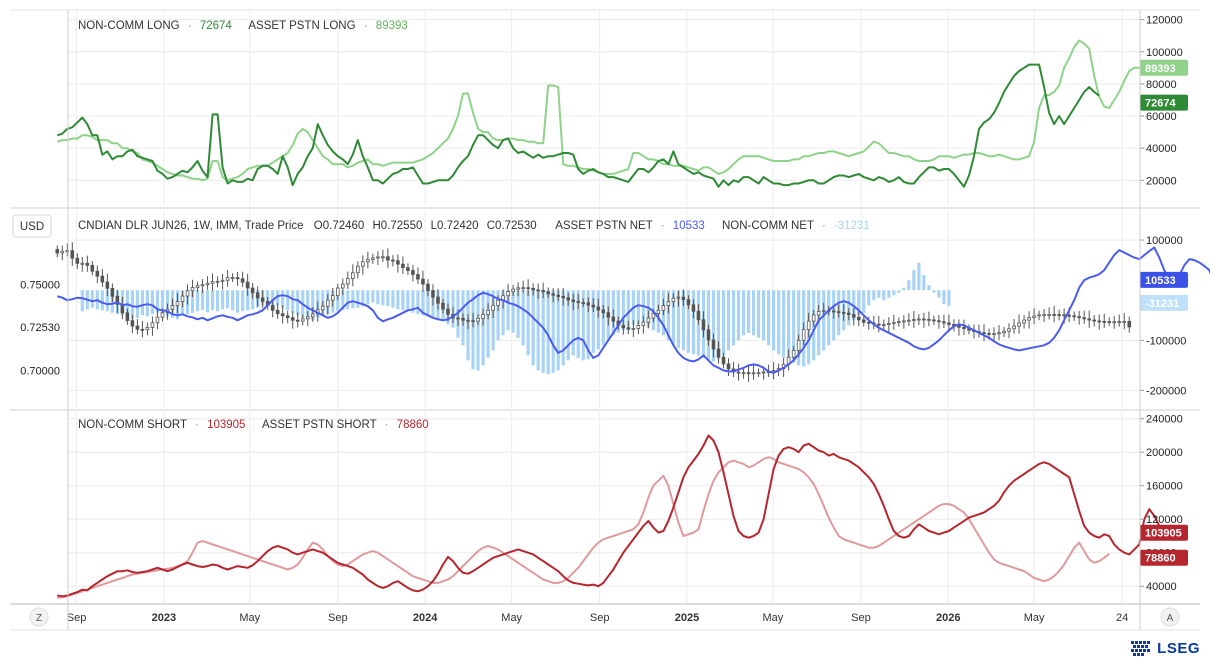 The height and width of the screenshot is (661, 1210). Describe the element at coordinates (852, 226) in the screenshot. I see `legend-noncomm-net-value: -31231` at that location.